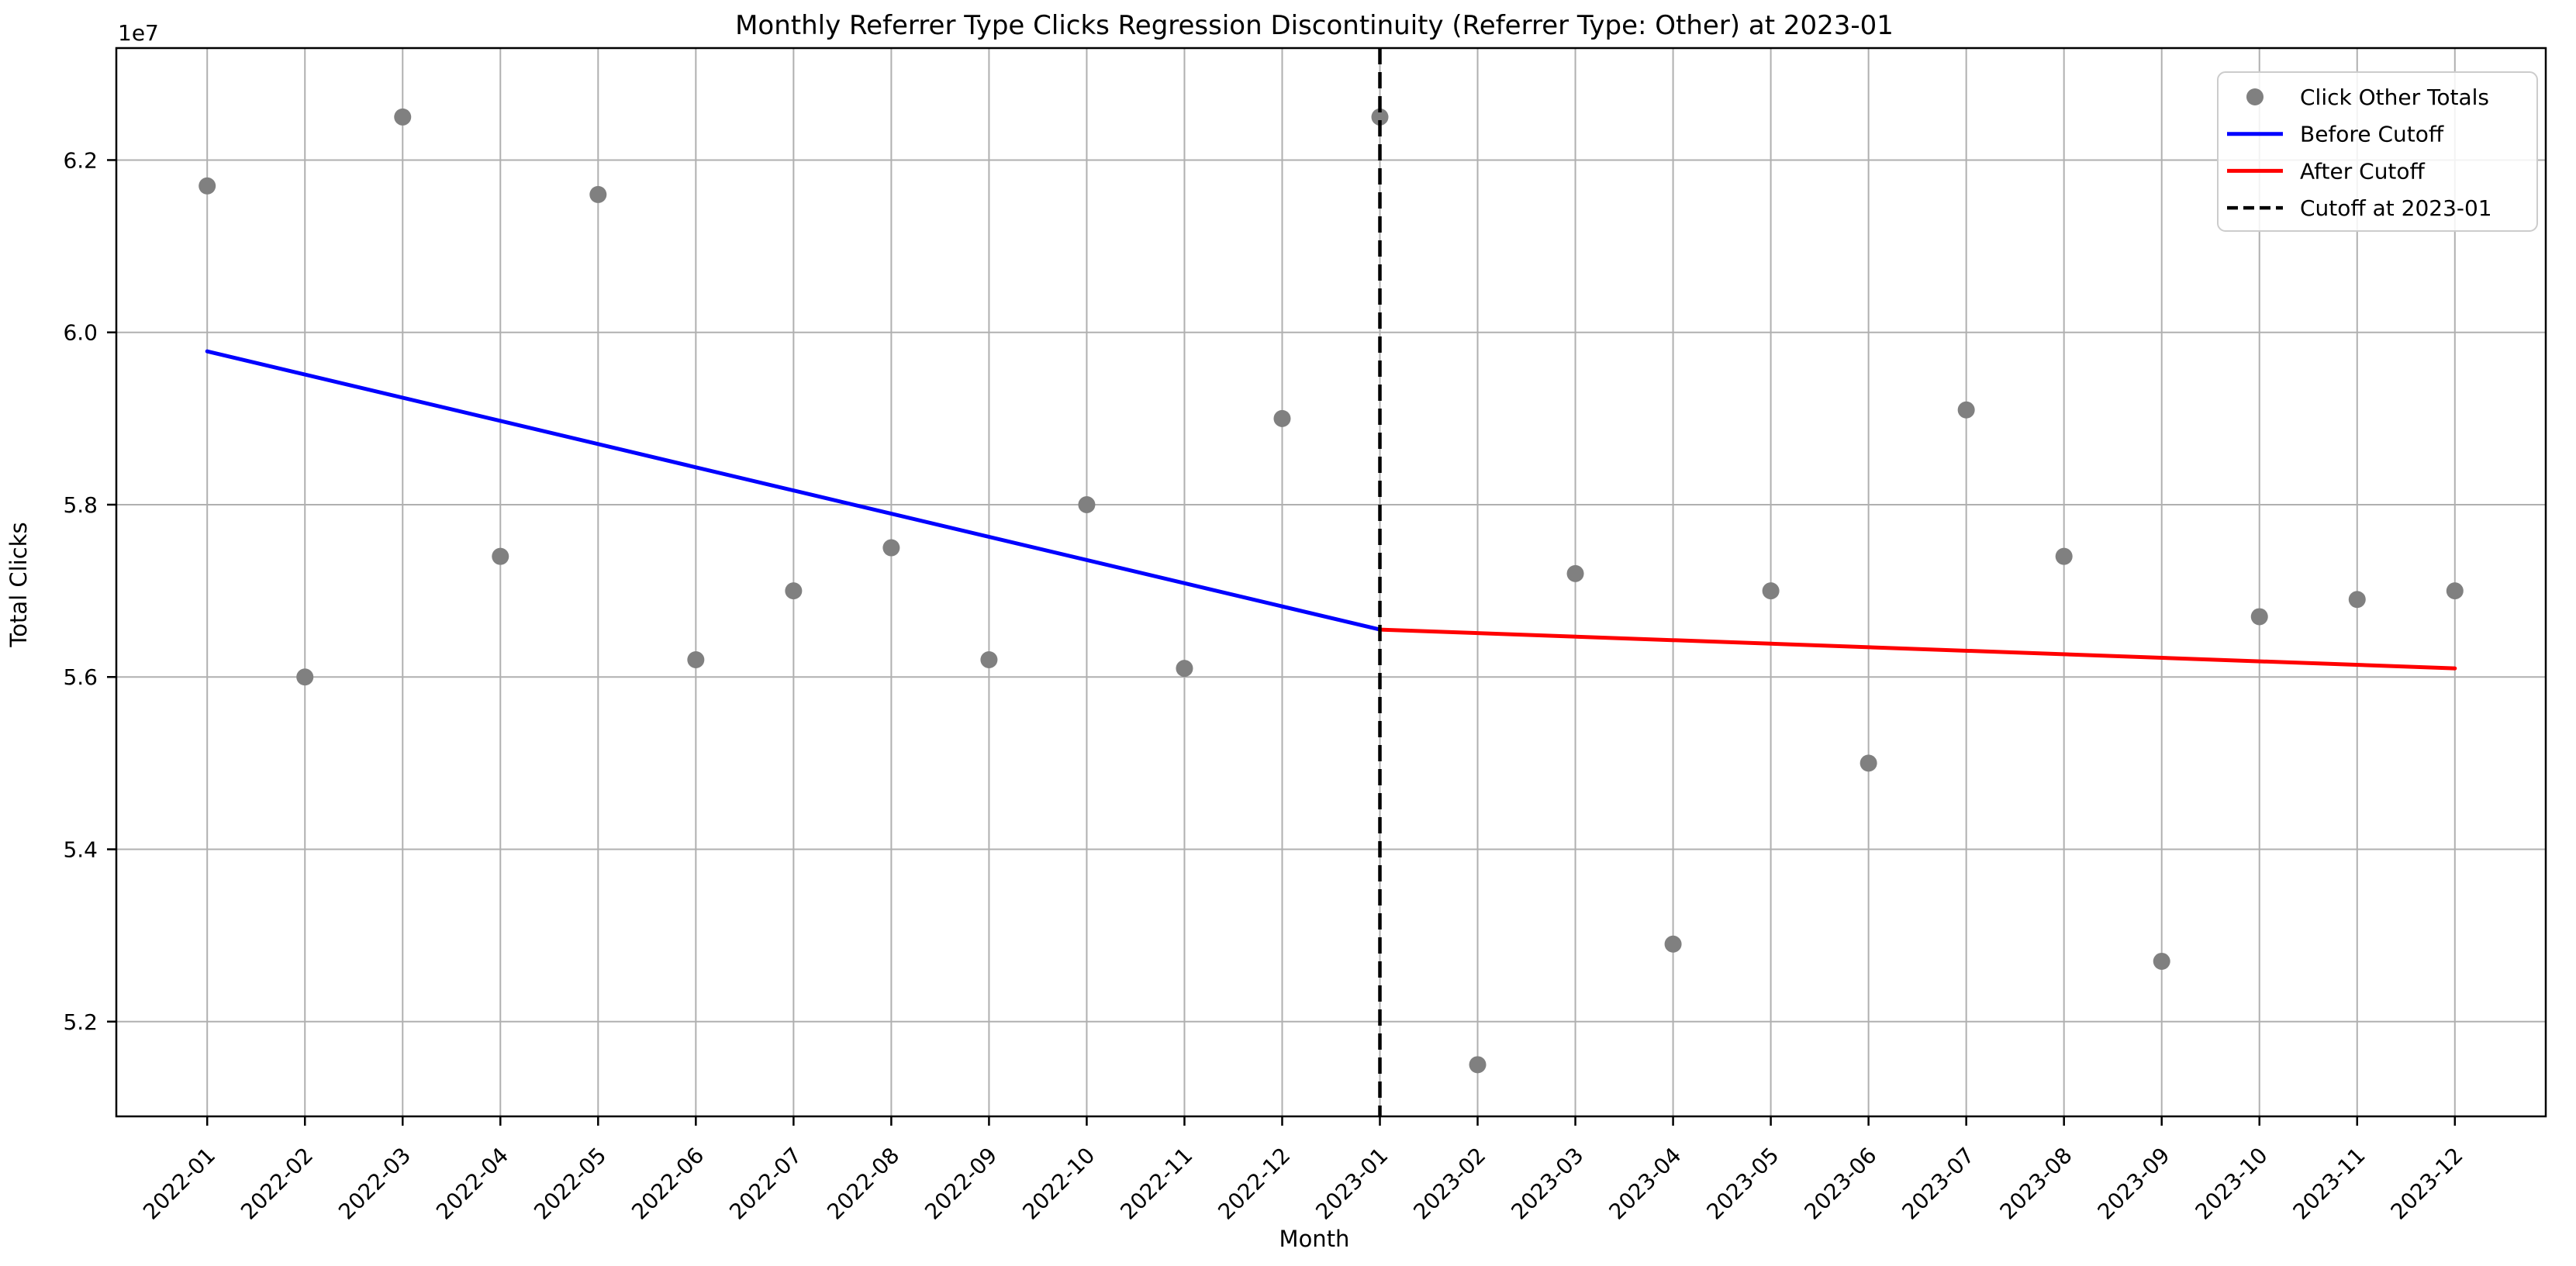  What do you see at coordinates (1352, 1184) in the screenshot?
I see `x-tick-label: 2023-01` at bounding box center [1352, 1184].